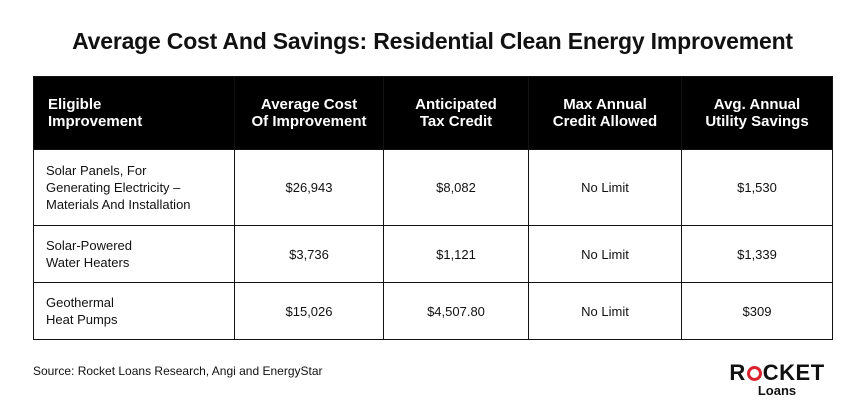  What do you see at coordinates (456, 187) in the screenshot?
I see `cell-tax-credit: $8,082` at bounding box center [456, 187].